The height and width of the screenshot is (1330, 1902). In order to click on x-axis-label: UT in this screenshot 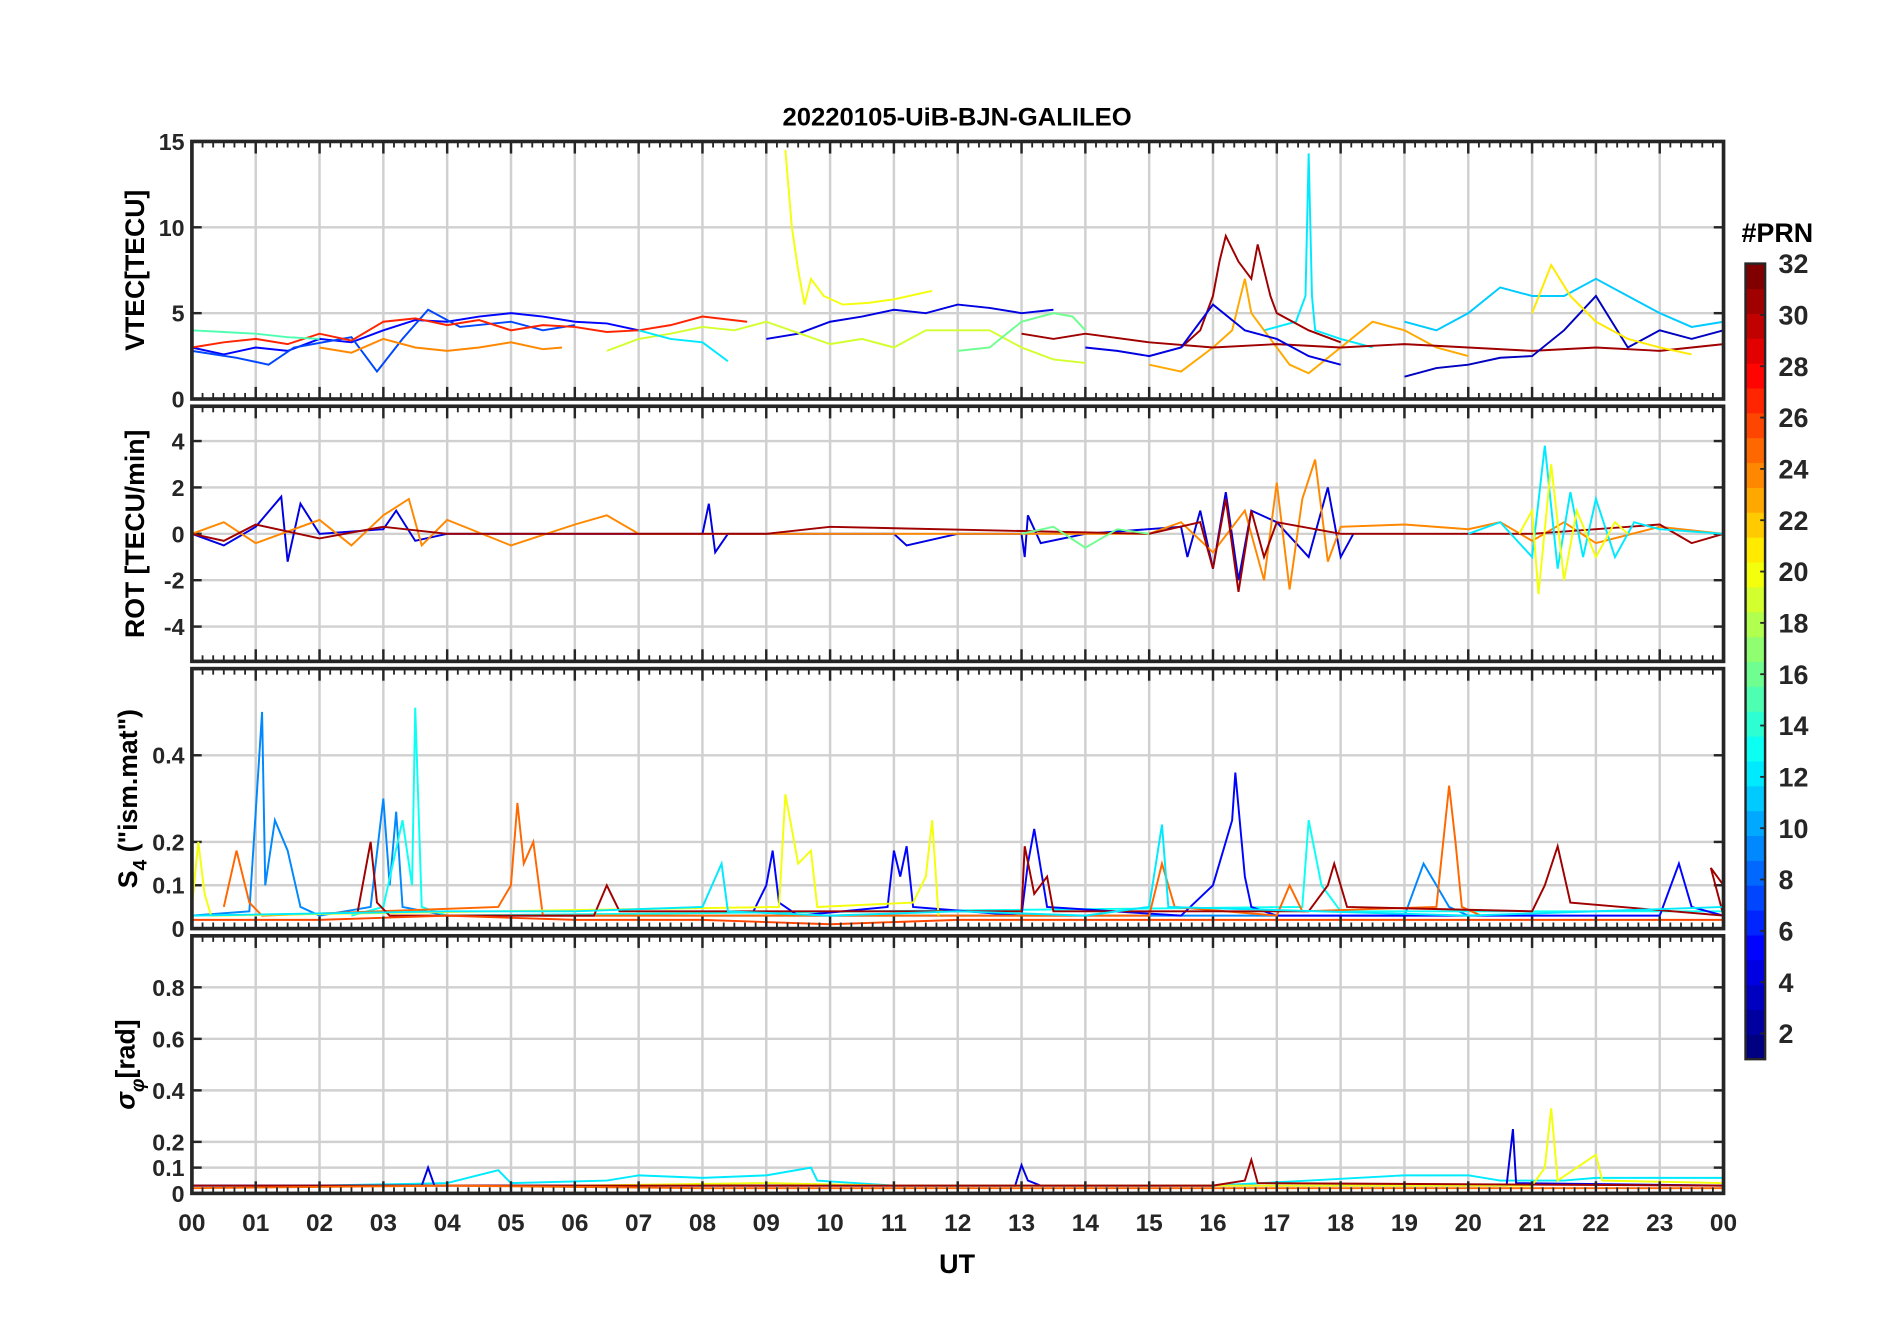, I will do `click(957, 1264)`.